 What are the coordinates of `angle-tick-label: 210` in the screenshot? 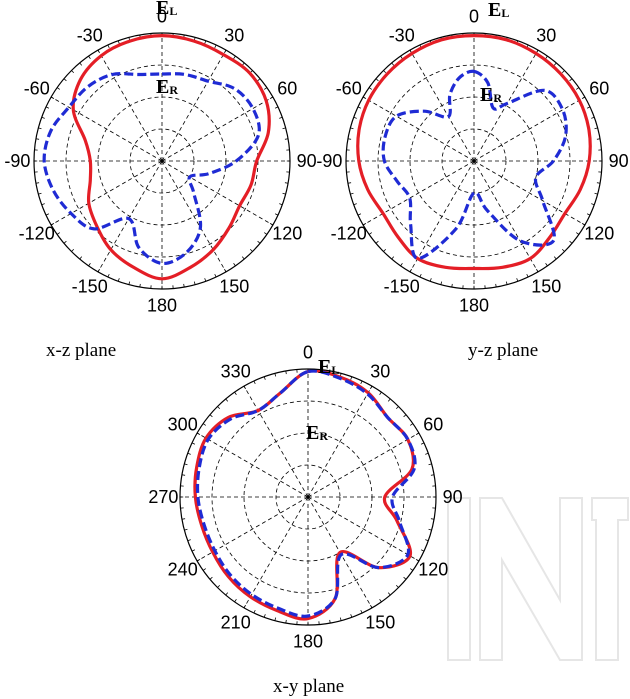 It's located at (236, 622).